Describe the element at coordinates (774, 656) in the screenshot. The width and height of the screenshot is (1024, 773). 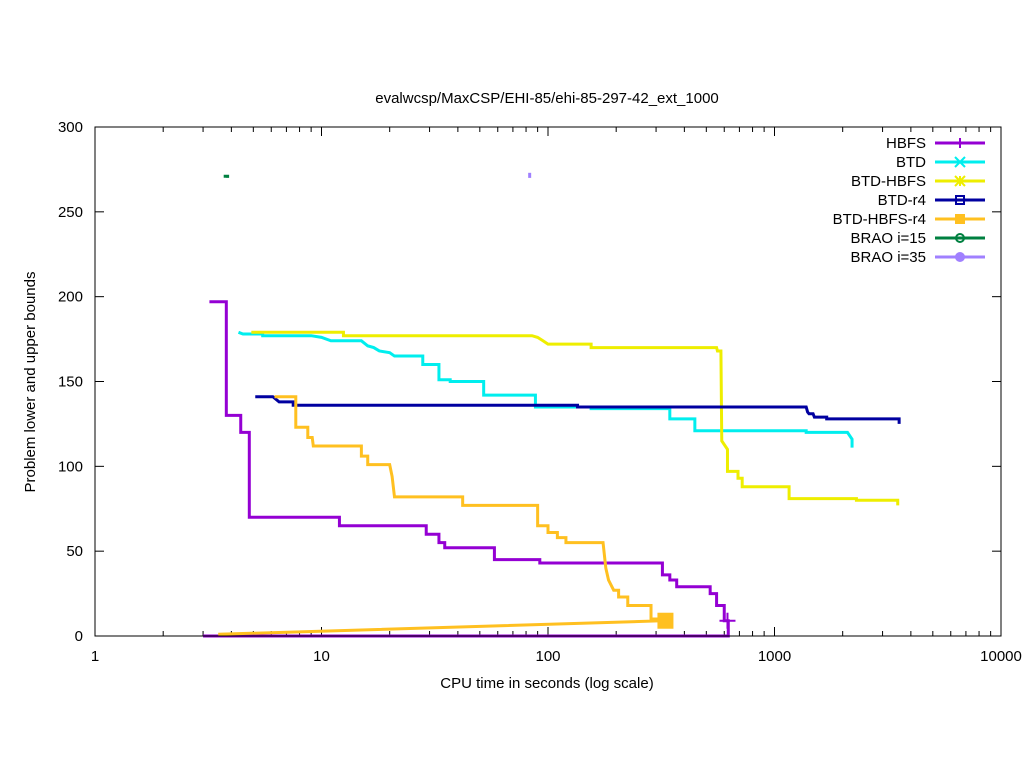
I see `x-tick-label: 1000` at that location.